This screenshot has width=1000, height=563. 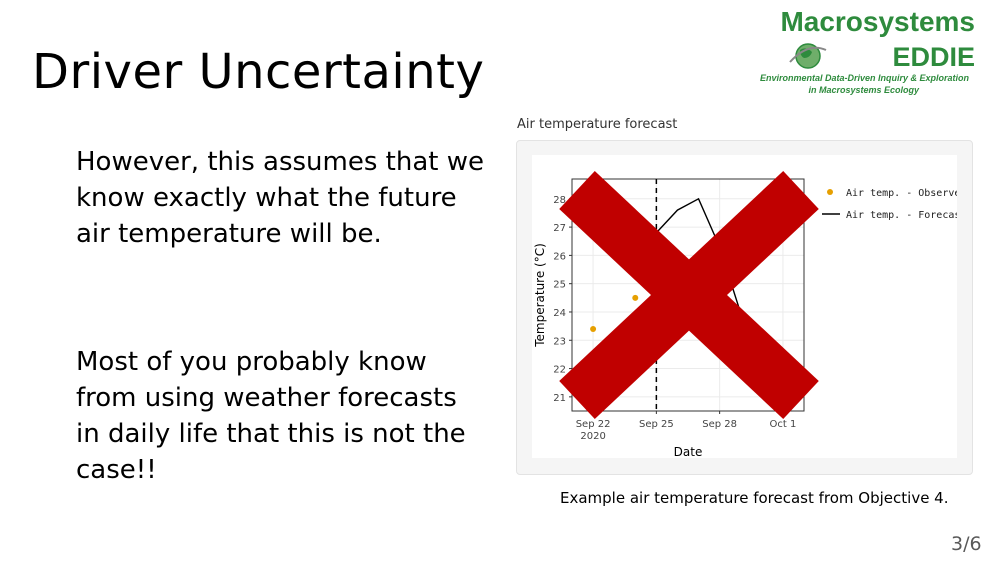 I want to click on y-tick-label: 28, so click(x=559, y=200).